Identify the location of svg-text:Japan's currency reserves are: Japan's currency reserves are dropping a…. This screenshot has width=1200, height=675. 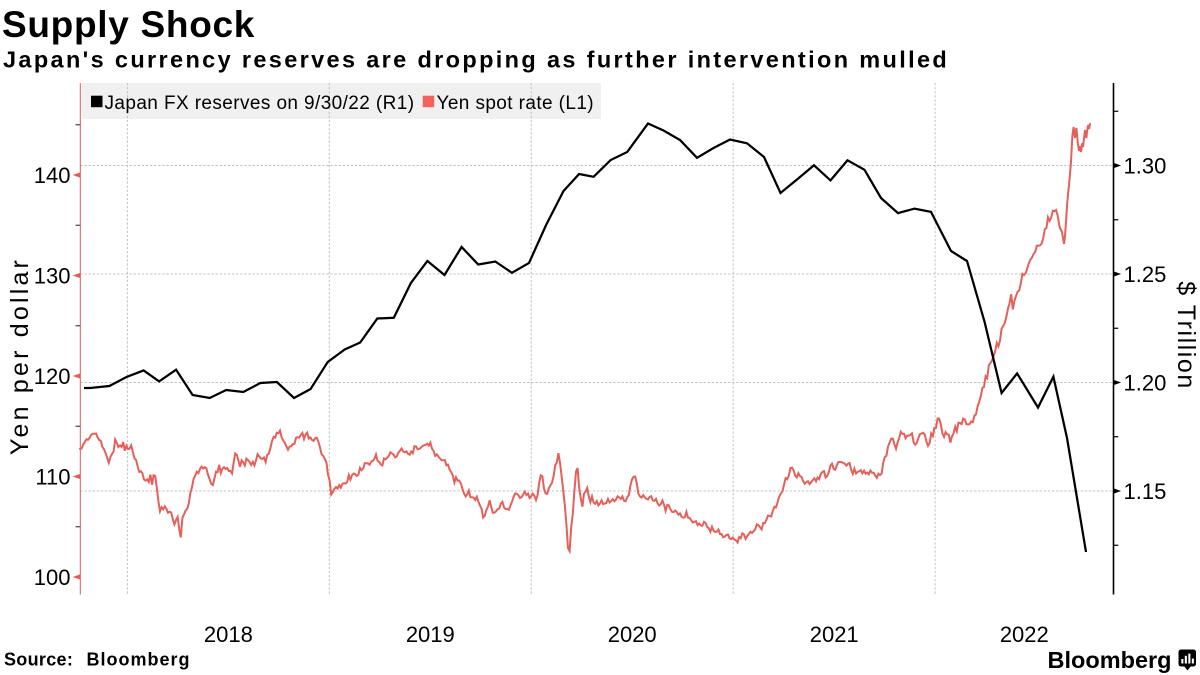
(476, 60).